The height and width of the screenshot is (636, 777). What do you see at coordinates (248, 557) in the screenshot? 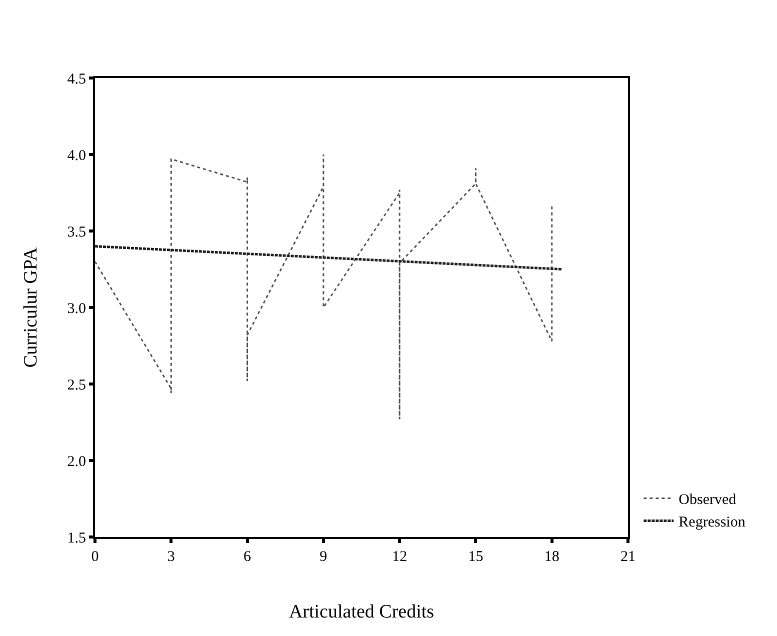
I see `x-tick-label: 6` at bounding box center [248, 557].